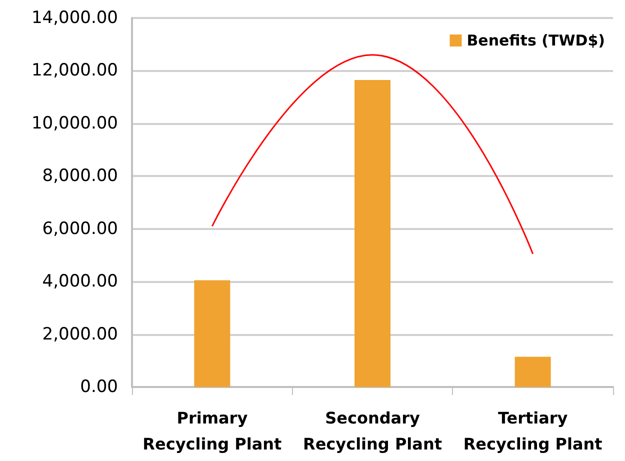 The height and width of the screenshot is (461, 625). What do you see at coordinates (536, 41) in the screenshot?
I see `legend-label: Benefits (TWD$)` at bounding box center [536, 41].